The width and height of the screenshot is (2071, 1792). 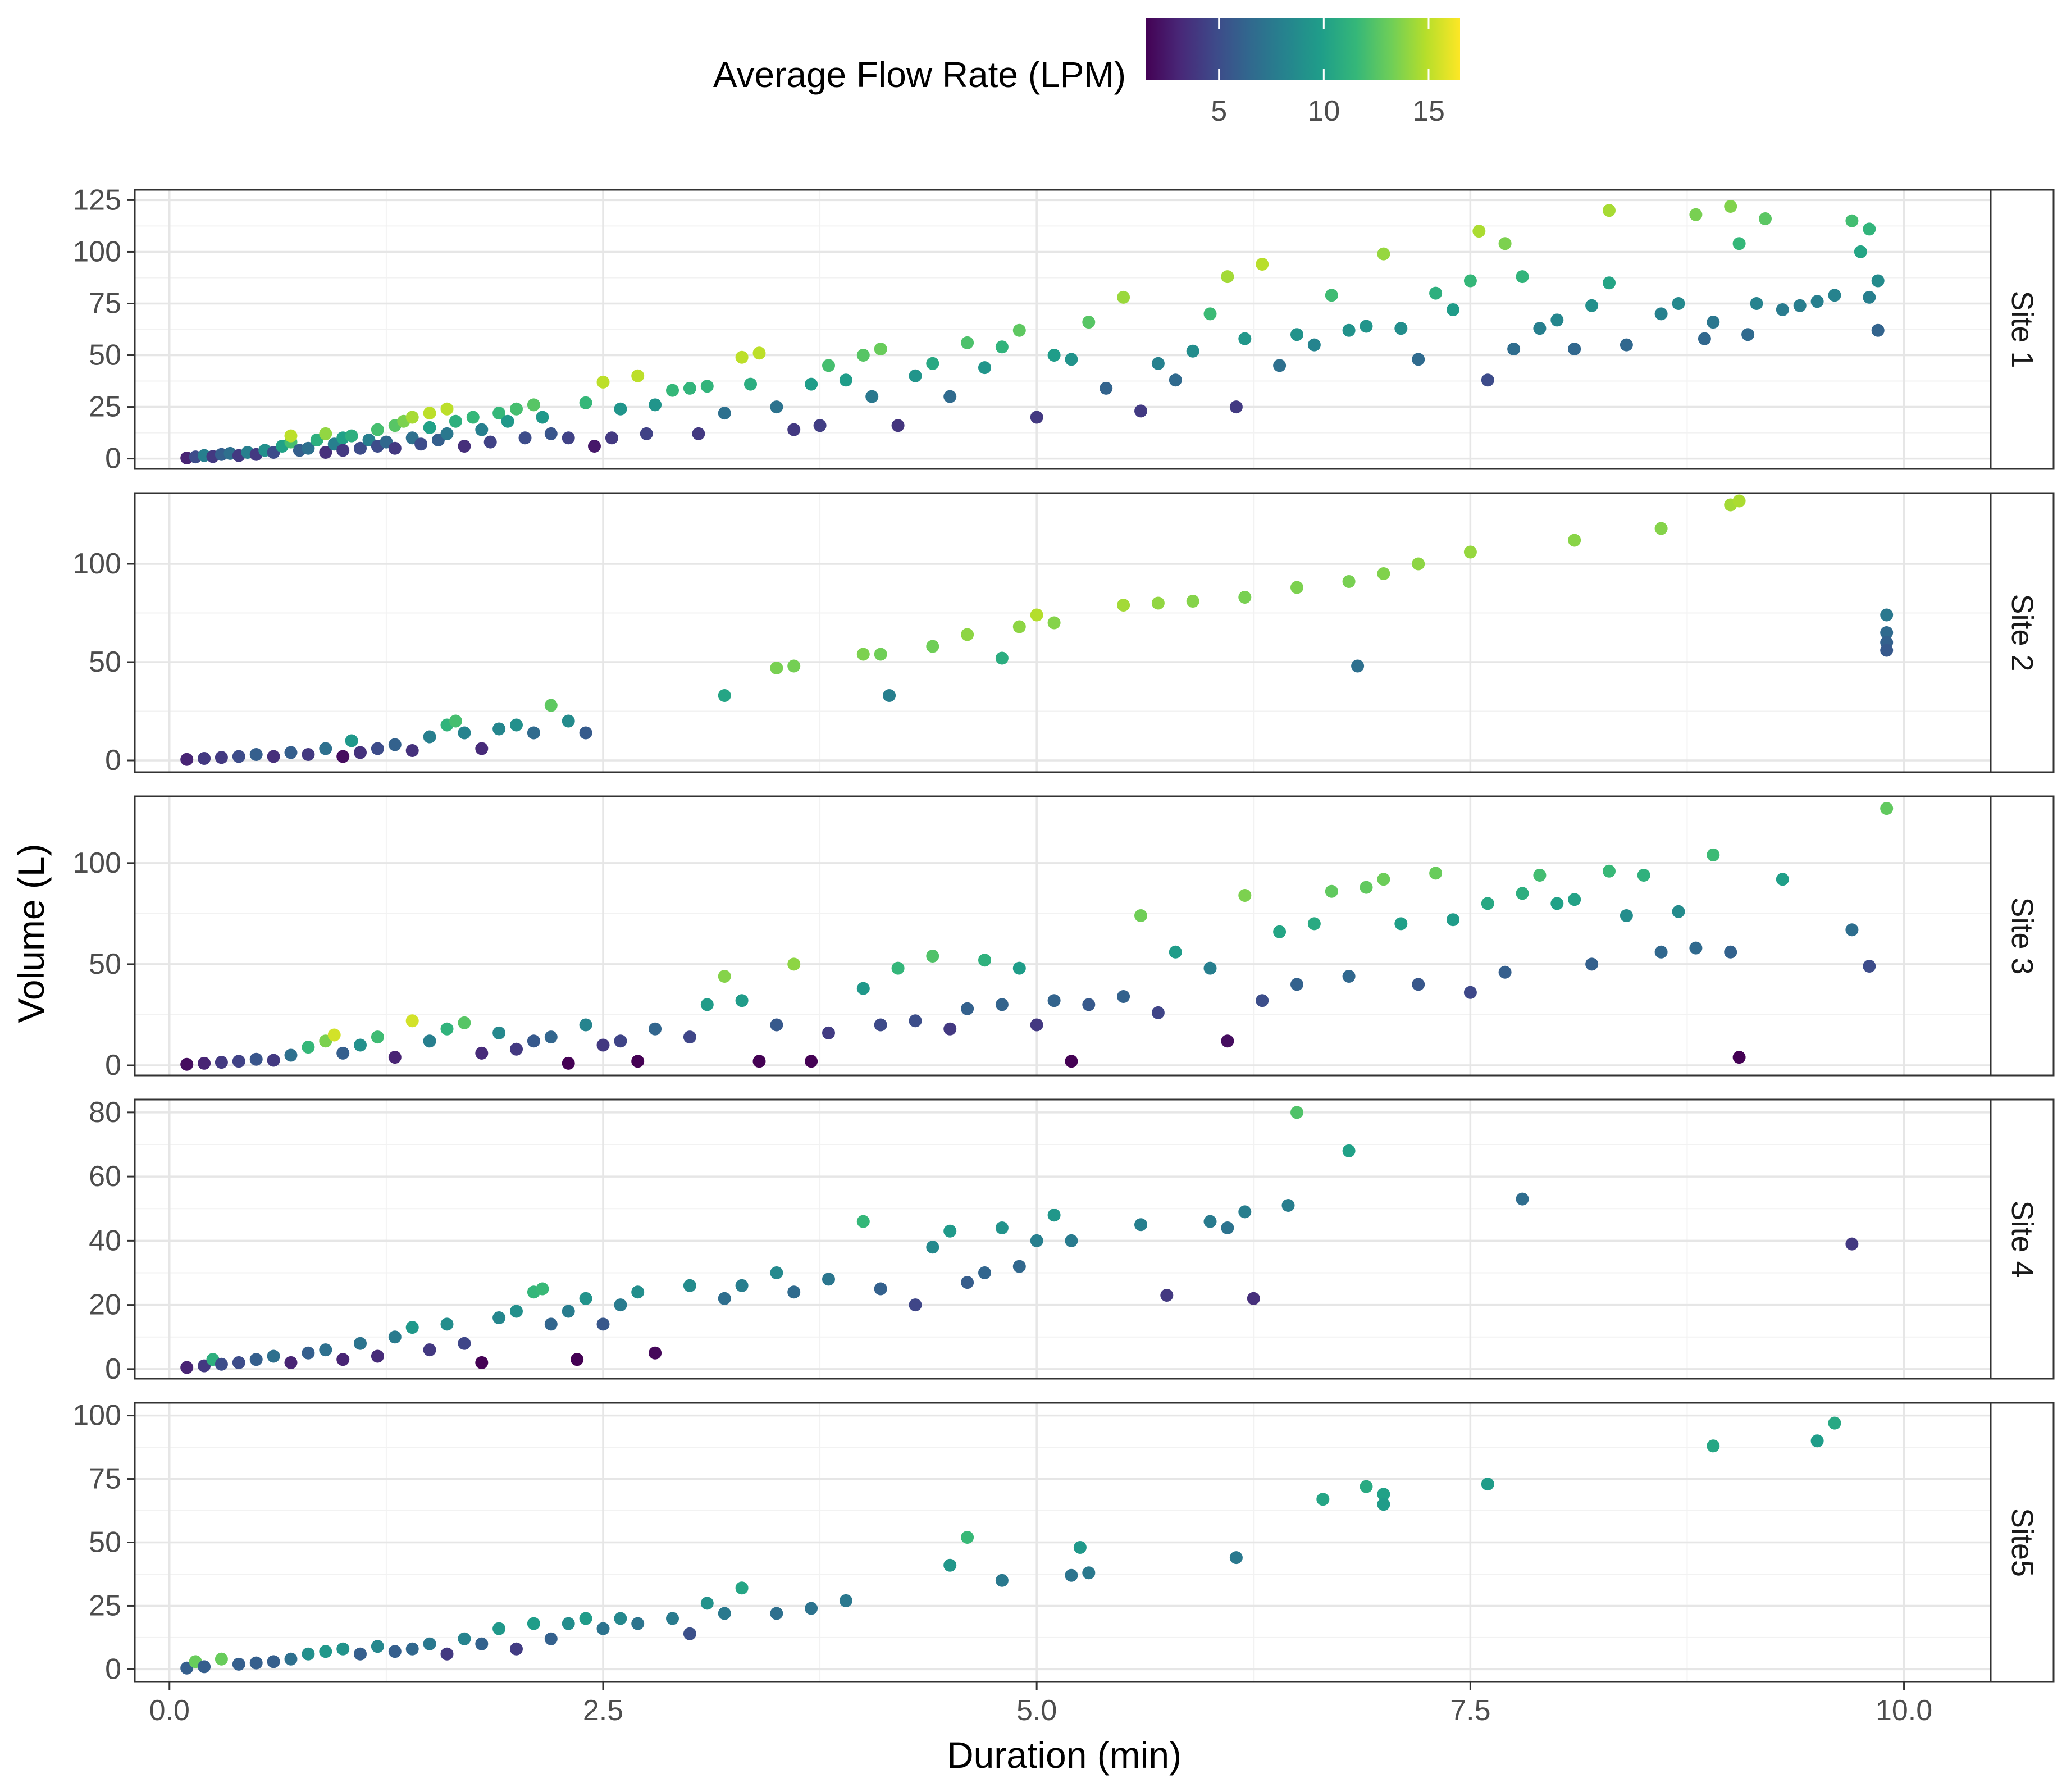 I want to click on x-tick-label: 5.0, so click(x=1036, y=1710).